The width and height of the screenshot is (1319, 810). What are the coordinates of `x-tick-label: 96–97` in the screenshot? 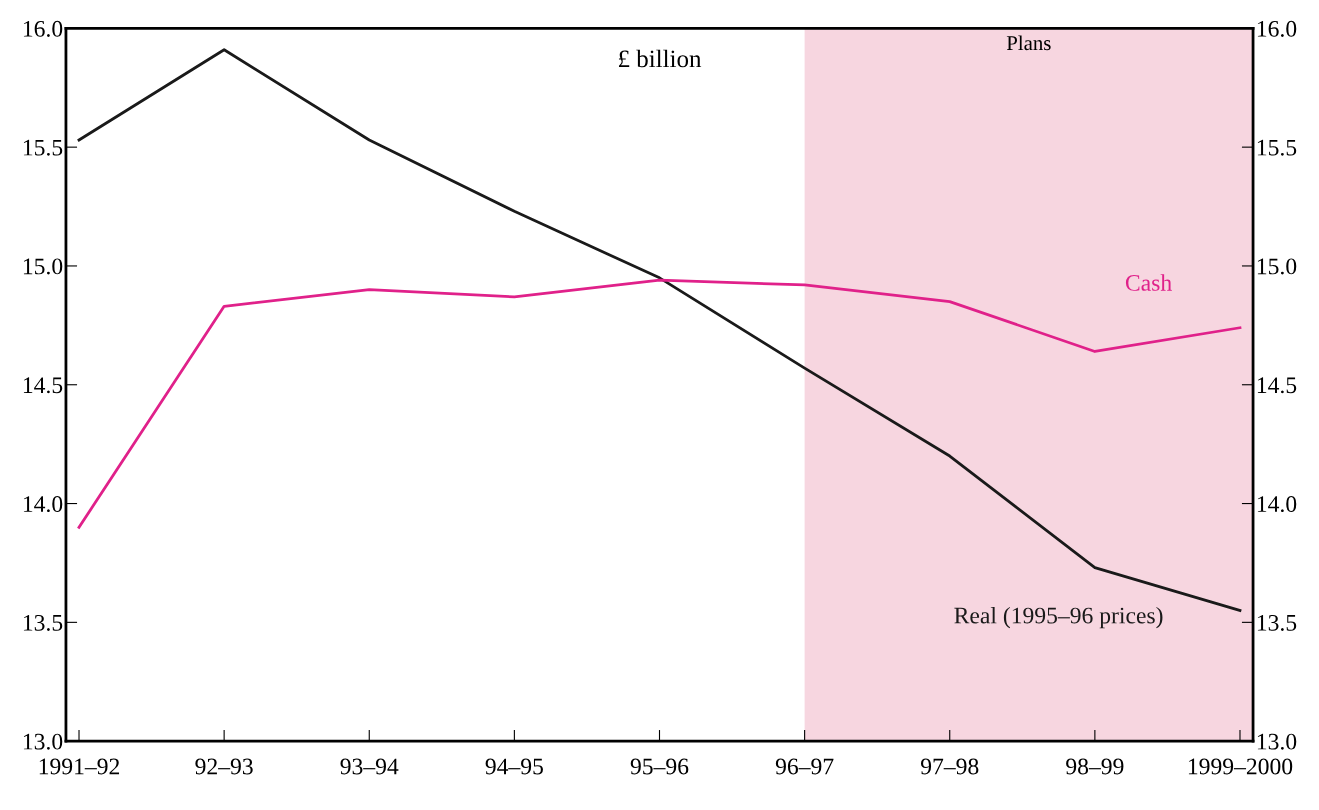 It's located at (804, 766).